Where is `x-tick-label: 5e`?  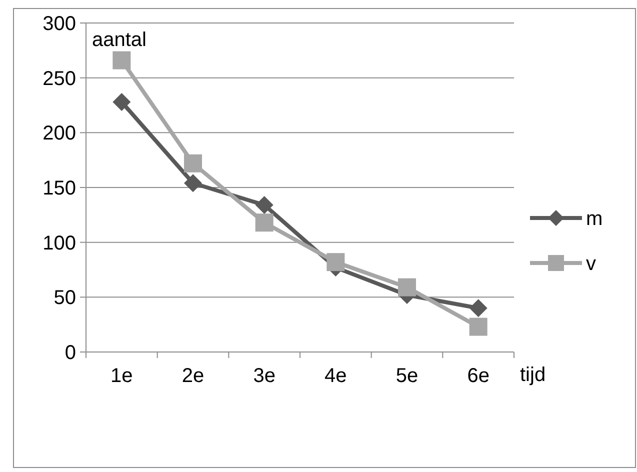 x-tick-label: 5e is located at coordinates (407, 376).